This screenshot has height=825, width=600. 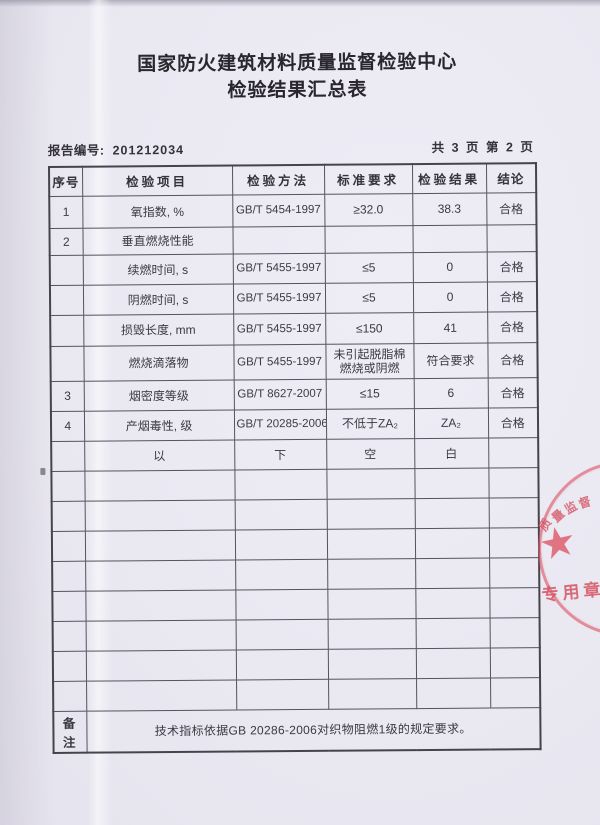 What do you see at coordinates (43, 472) in the screenshot?
I see `scan-artifact` at bounding box center [43, 472].